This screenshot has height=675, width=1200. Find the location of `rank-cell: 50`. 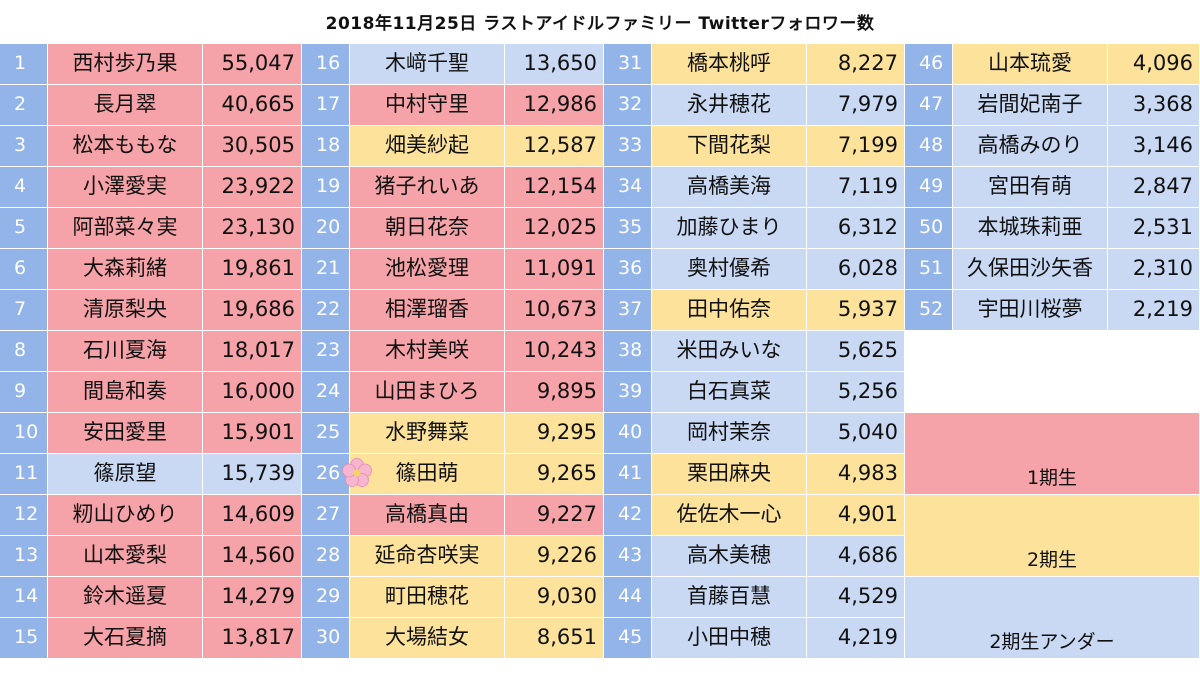

rank-cell: 50 is located at coordinates (929, 228).